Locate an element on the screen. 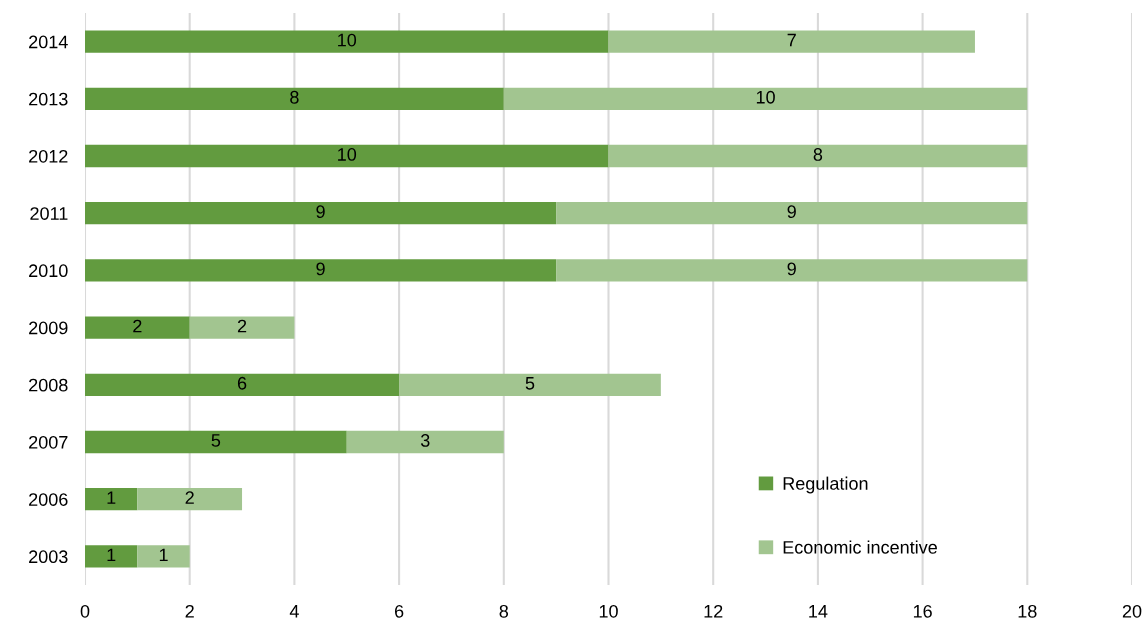  y-tick-label: 2010 is located at coordinates (48, 271).